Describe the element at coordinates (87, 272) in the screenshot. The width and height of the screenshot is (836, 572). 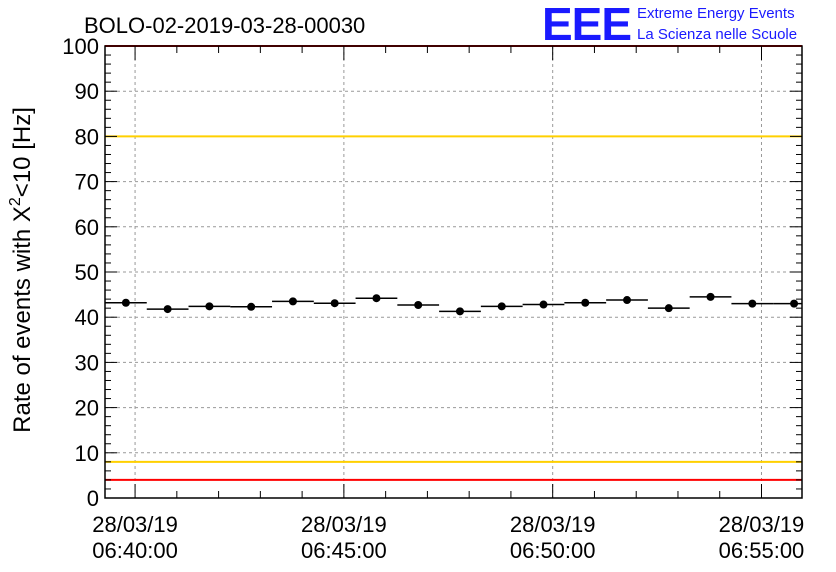
I see `y-tick-label: 50` at that location.